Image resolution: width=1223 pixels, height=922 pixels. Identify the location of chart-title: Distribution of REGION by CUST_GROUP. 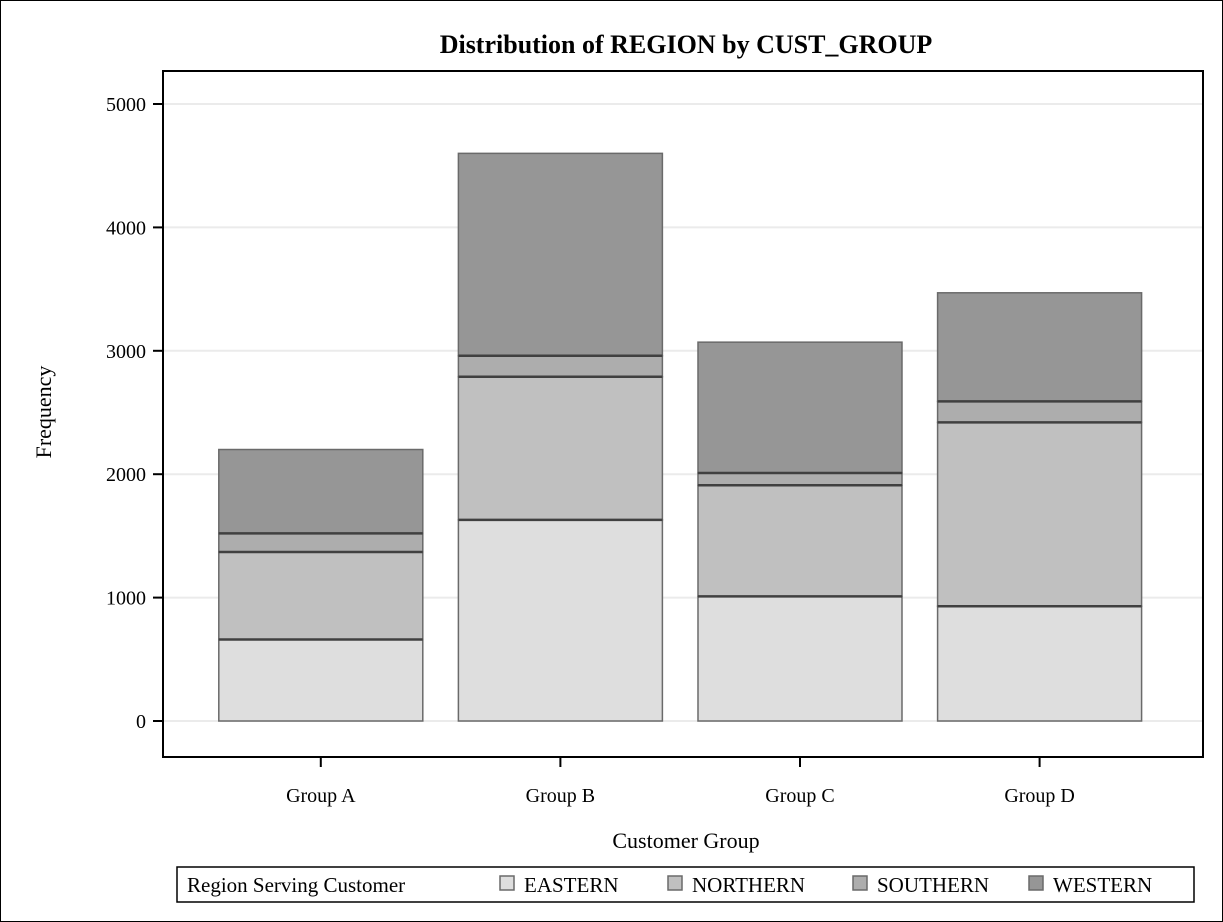
(686, 44).